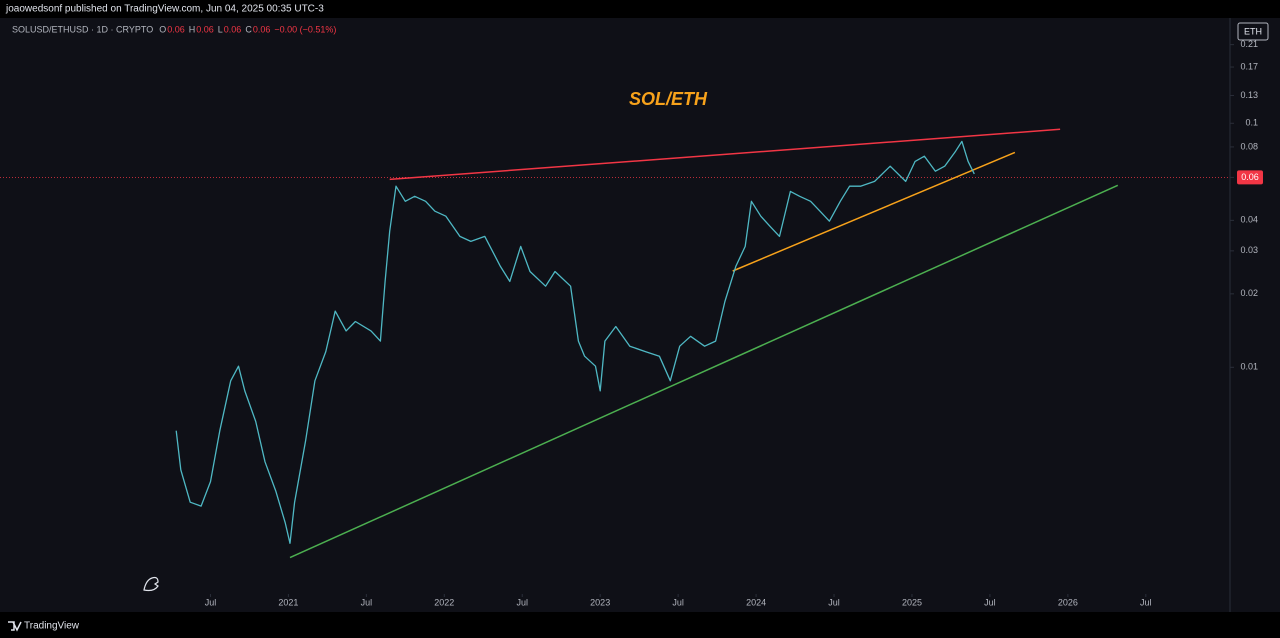 The width and height of the screenshot is (1280, 638). What do you see at coordinates (1249, 66) in the screenshot?
I see `y-tick-label: 0.17` at bounding box center [1249, 66].